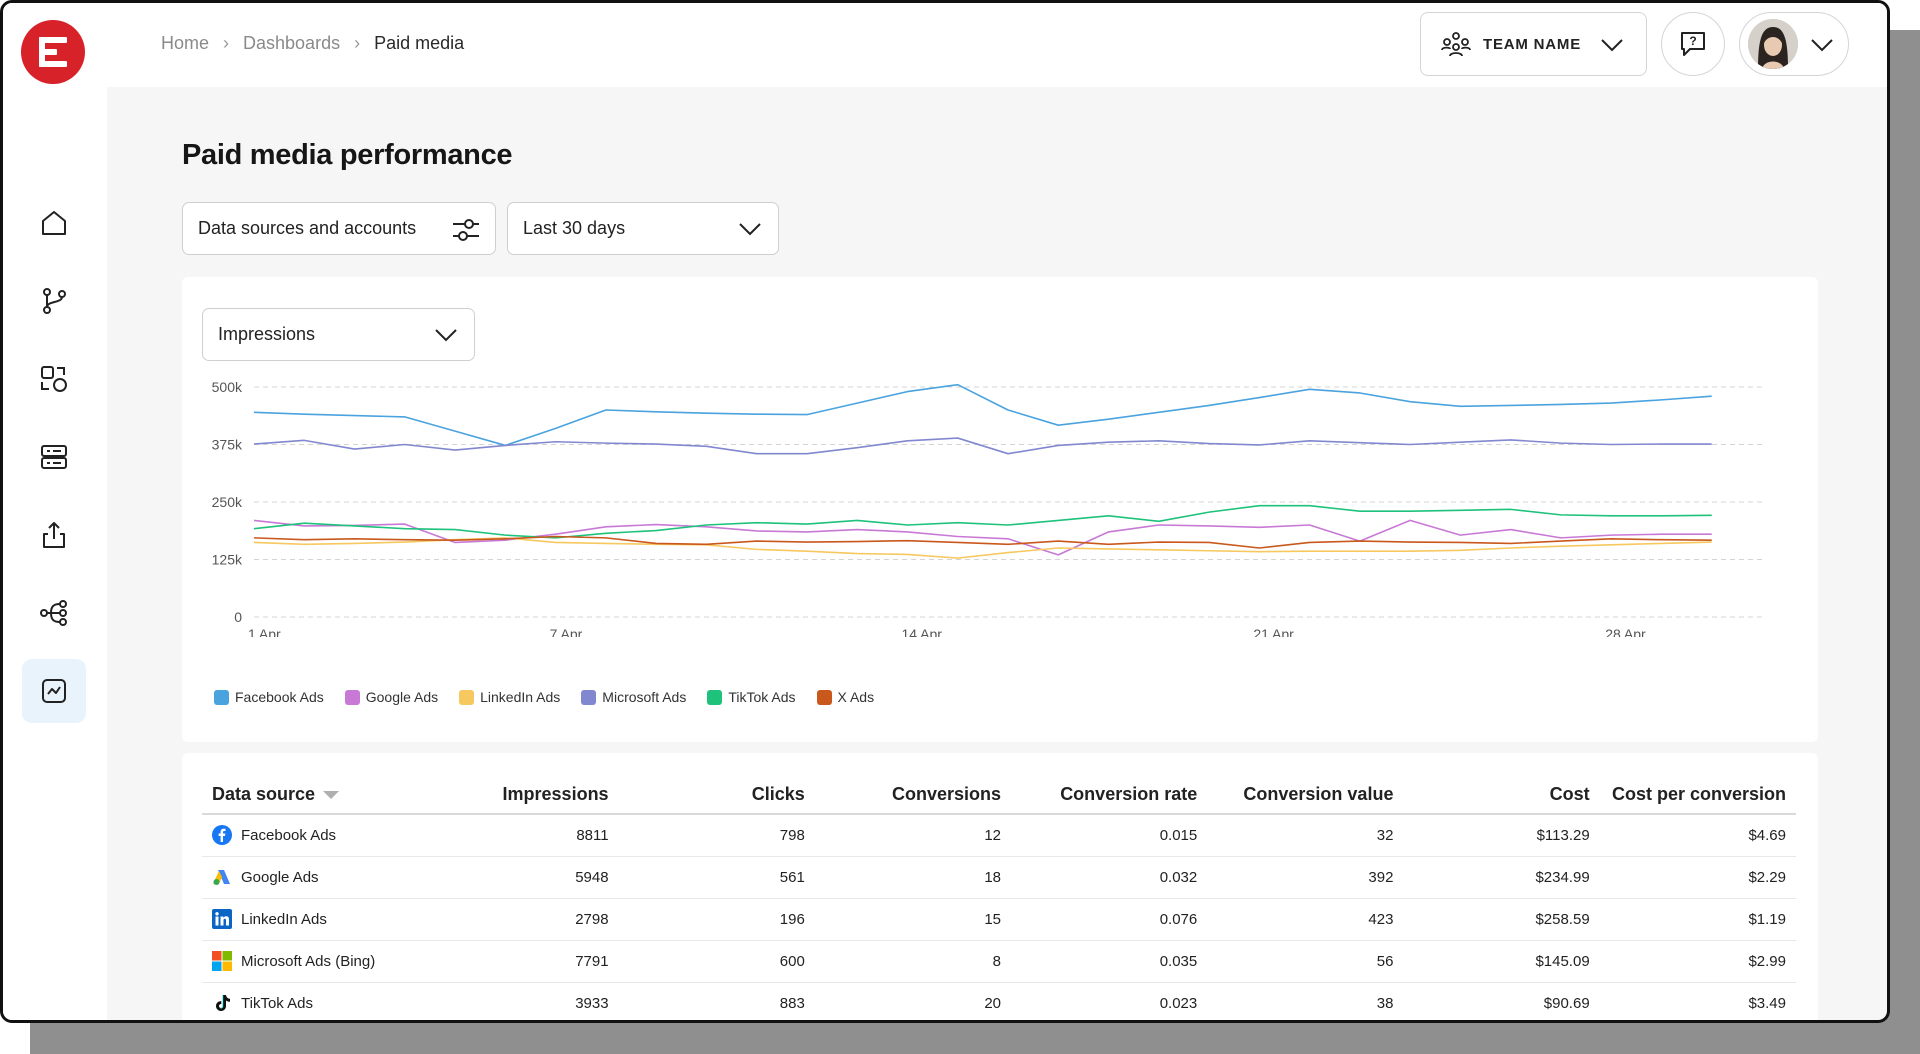 The width and height of the screenshot is (1920, 1054). What do you see at coordinates (1501, 795) in the screenshot?
I see `column-header-cost: Cost` at bounding box center [1501, 795].